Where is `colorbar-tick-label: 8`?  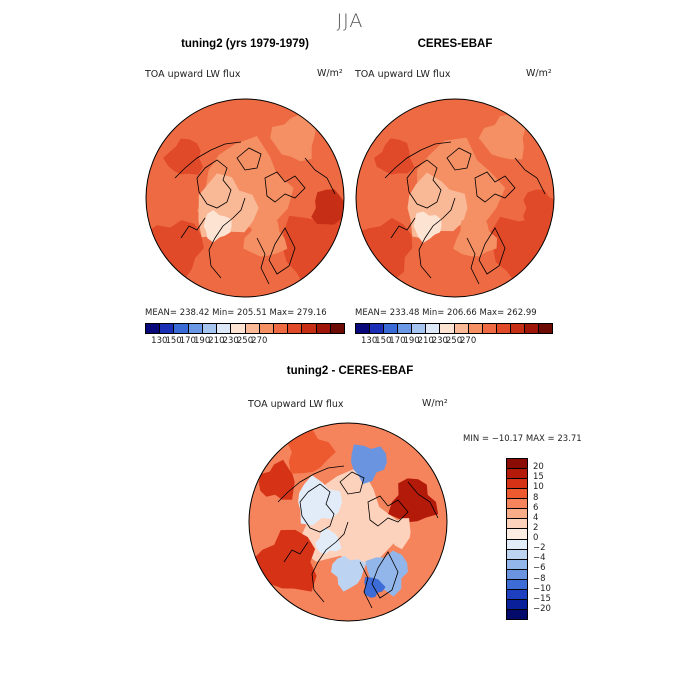 colorbar-tick-label: 8 is located at coordinates (536, 497).